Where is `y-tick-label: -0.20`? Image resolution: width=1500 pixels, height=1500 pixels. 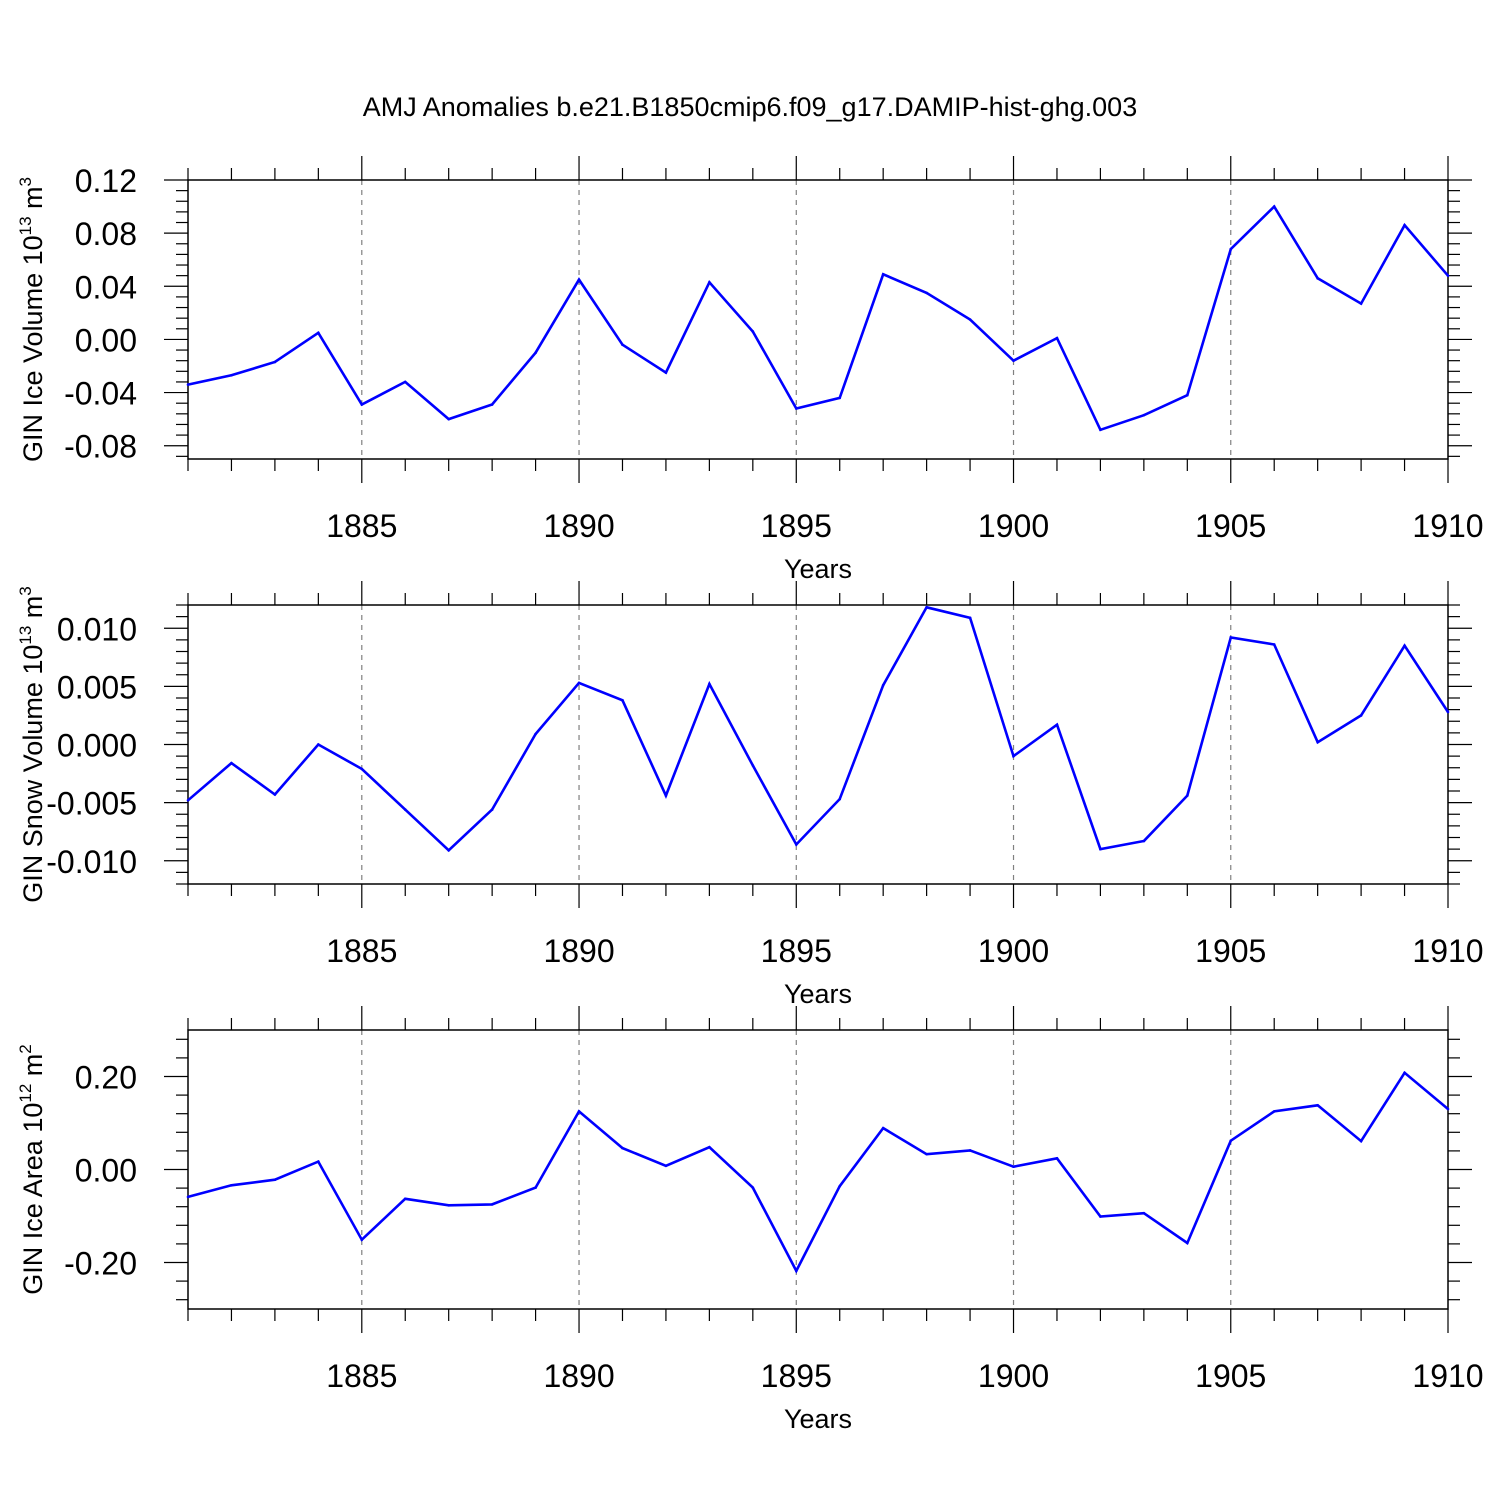
y-tick-label: -0.20 is located at coordinates (100, 1264).